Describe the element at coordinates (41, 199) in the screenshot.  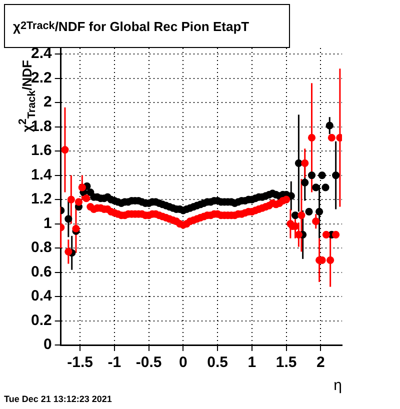
I see `y-tick-label: 1.2` at that location.